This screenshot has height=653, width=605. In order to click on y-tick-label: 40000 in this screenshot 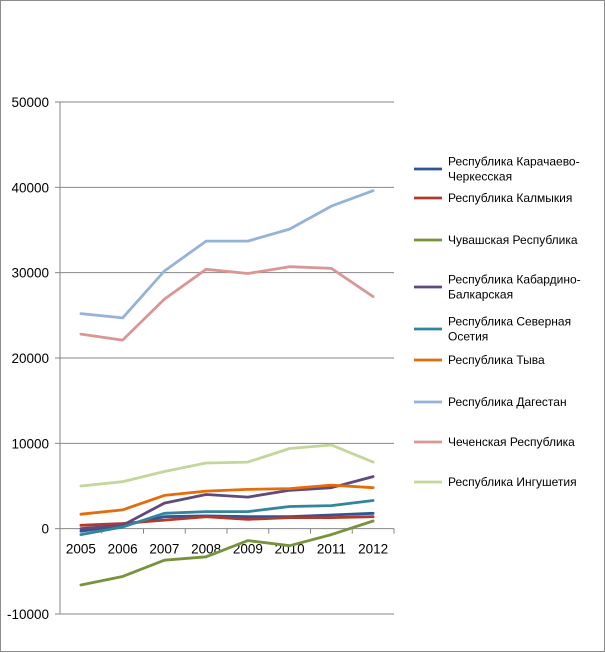, I will do `click(30, 187)`.